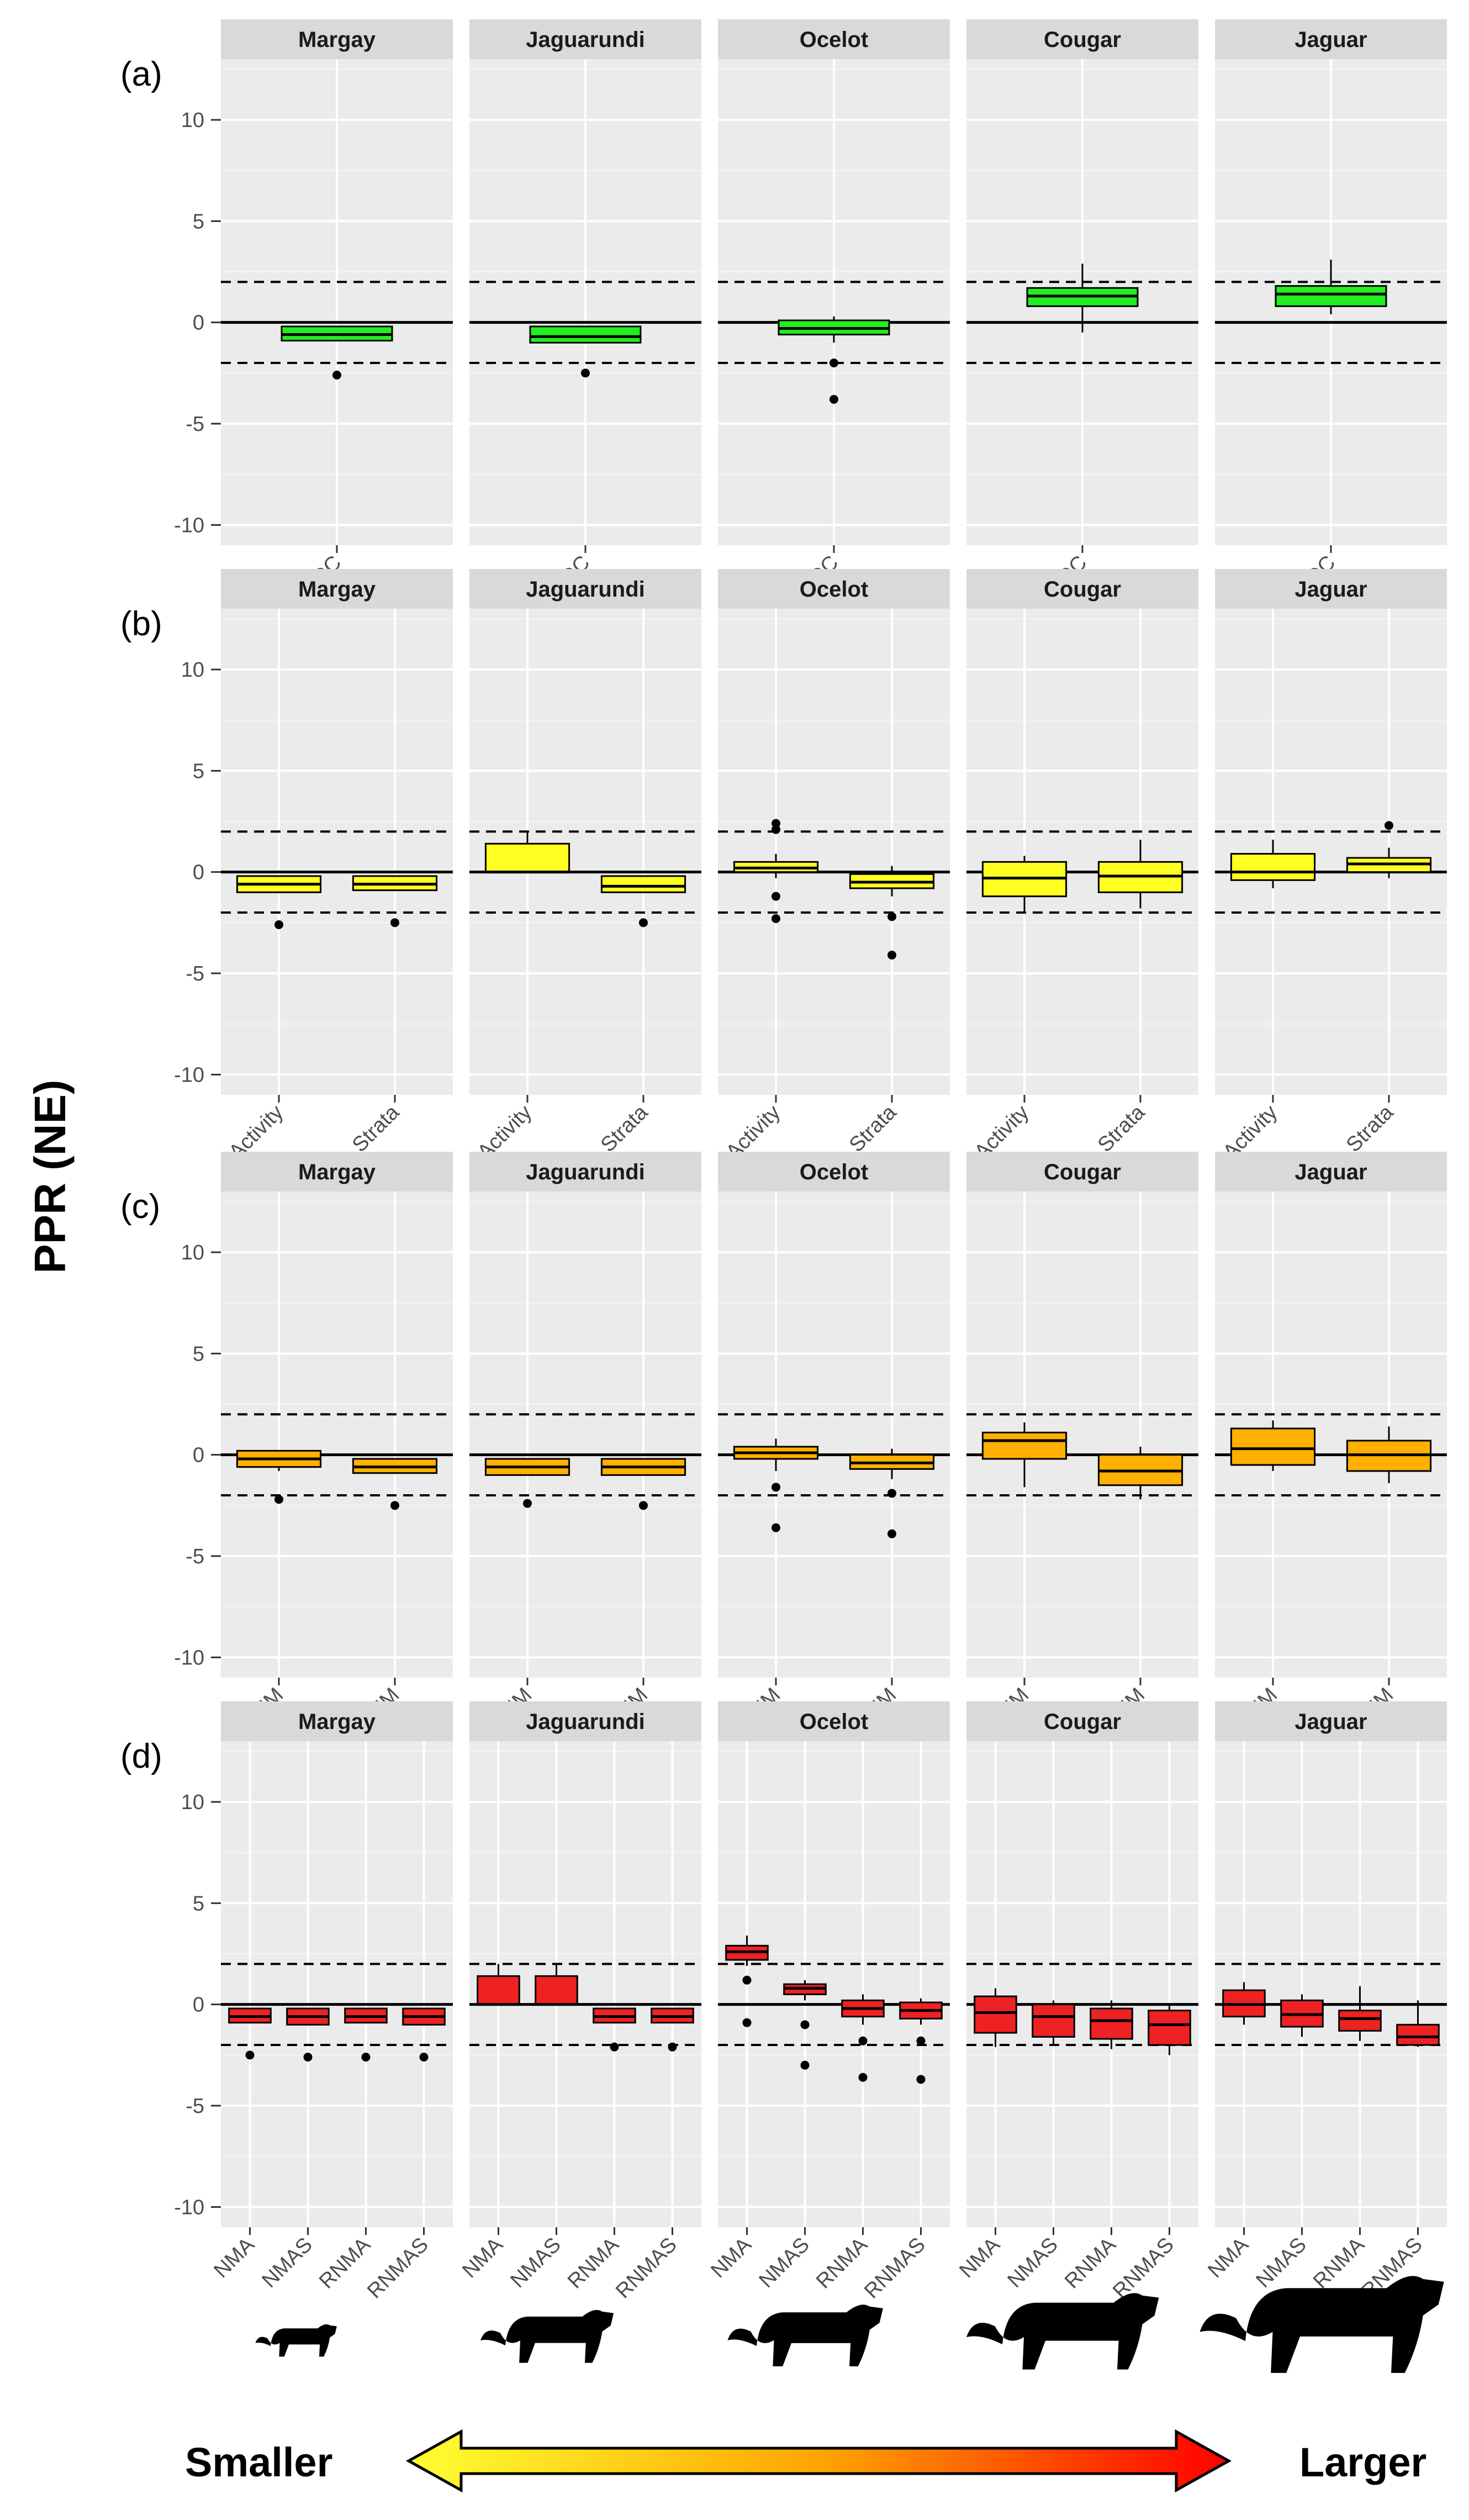 This screenshot has width=1469, height=2520. Describe the element at coordinates (547, 2336) in the screenshot. I see `jaguarundi-silhouette-icon` at that location.